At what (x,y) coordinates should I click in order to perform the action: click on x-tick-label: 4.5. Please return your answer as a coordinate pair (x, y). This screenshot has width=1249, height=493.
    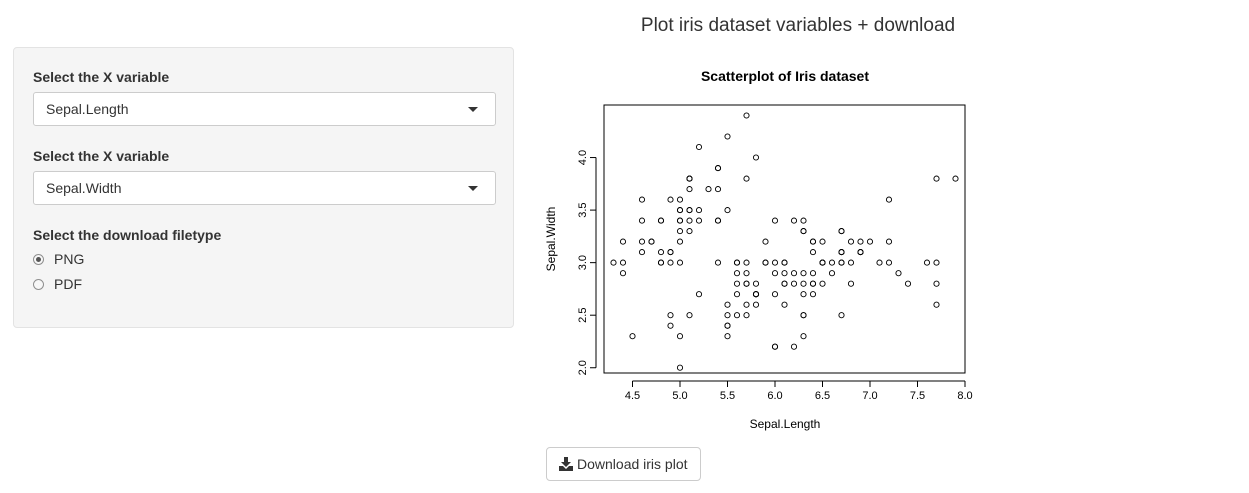
    Looking at the image, I should click on (632, 396).